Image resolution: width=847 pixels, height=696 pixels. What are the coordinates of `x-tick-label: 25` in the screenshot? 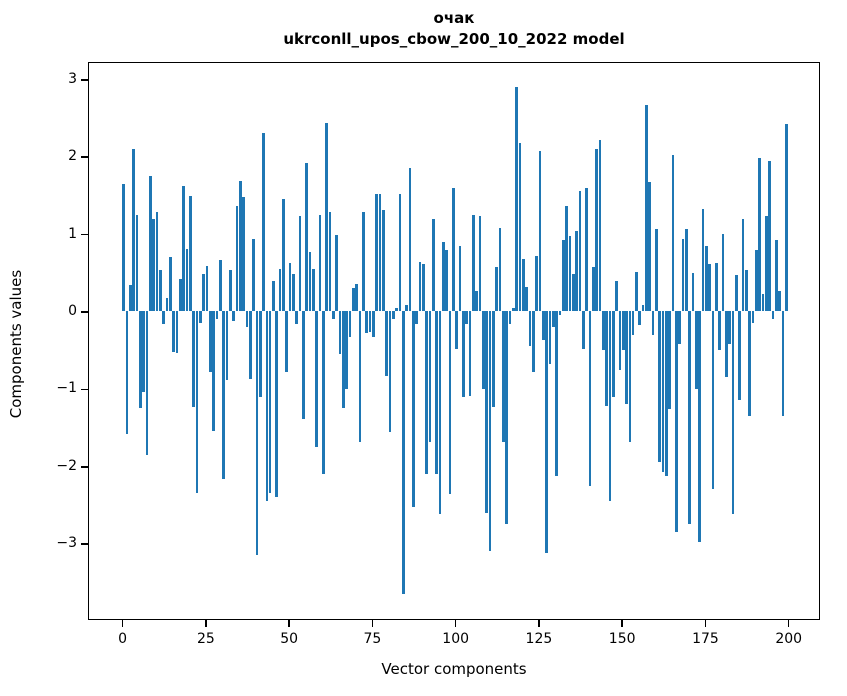 It's located at (205, 639).